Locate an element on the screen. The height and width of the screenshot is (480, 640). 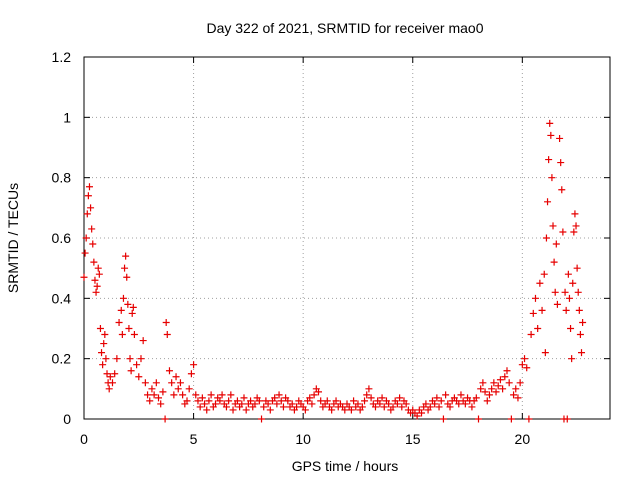
y-tick-label: 0.2 is located at coordinates (62, 359).